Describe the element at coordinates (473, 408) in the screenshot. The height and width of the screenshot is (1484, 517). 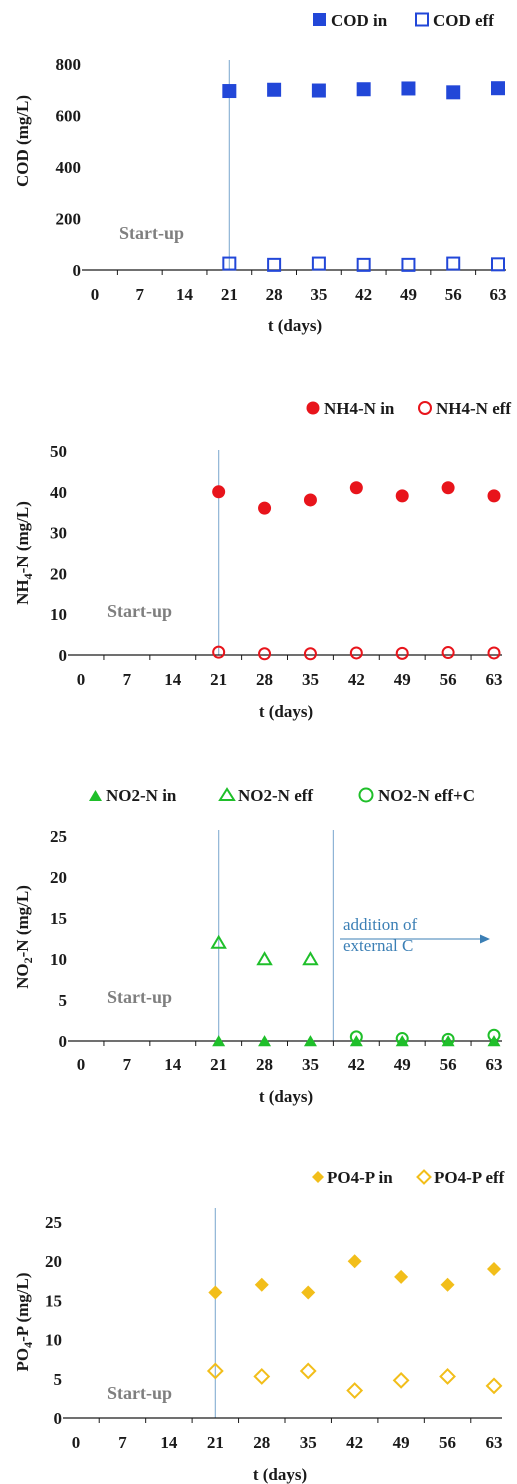
I see `legend-label-nh4-eff: NH4-N eff` at that location.